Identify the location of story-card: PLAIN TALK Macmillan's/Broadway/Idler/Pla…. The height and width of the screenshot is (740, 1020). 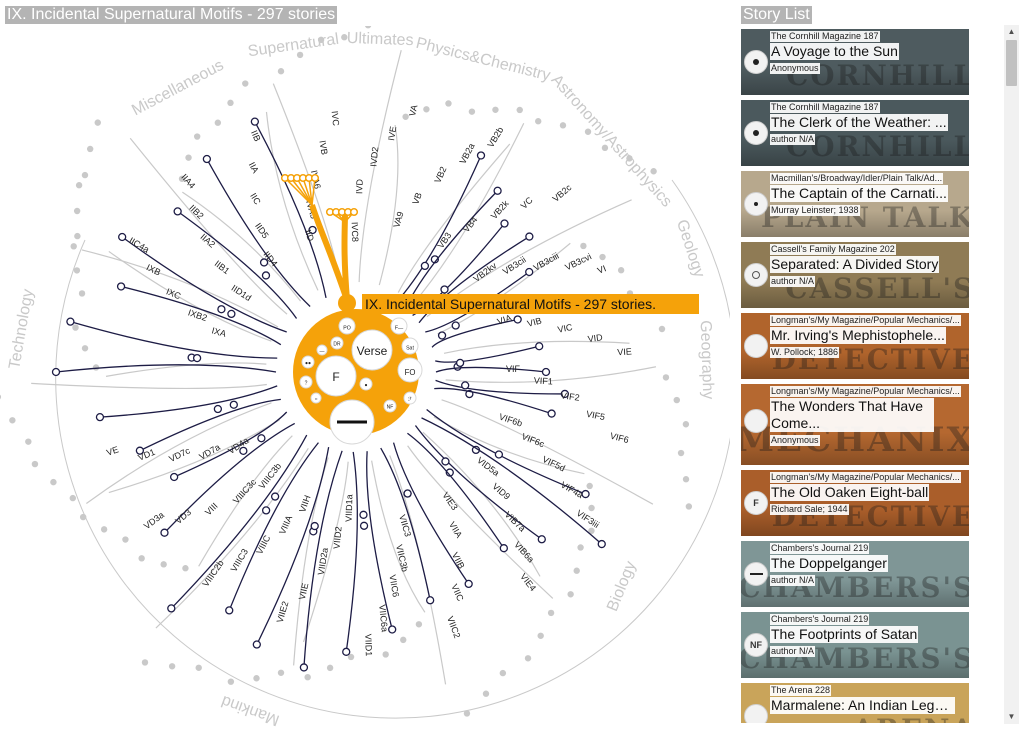
(855, 204).